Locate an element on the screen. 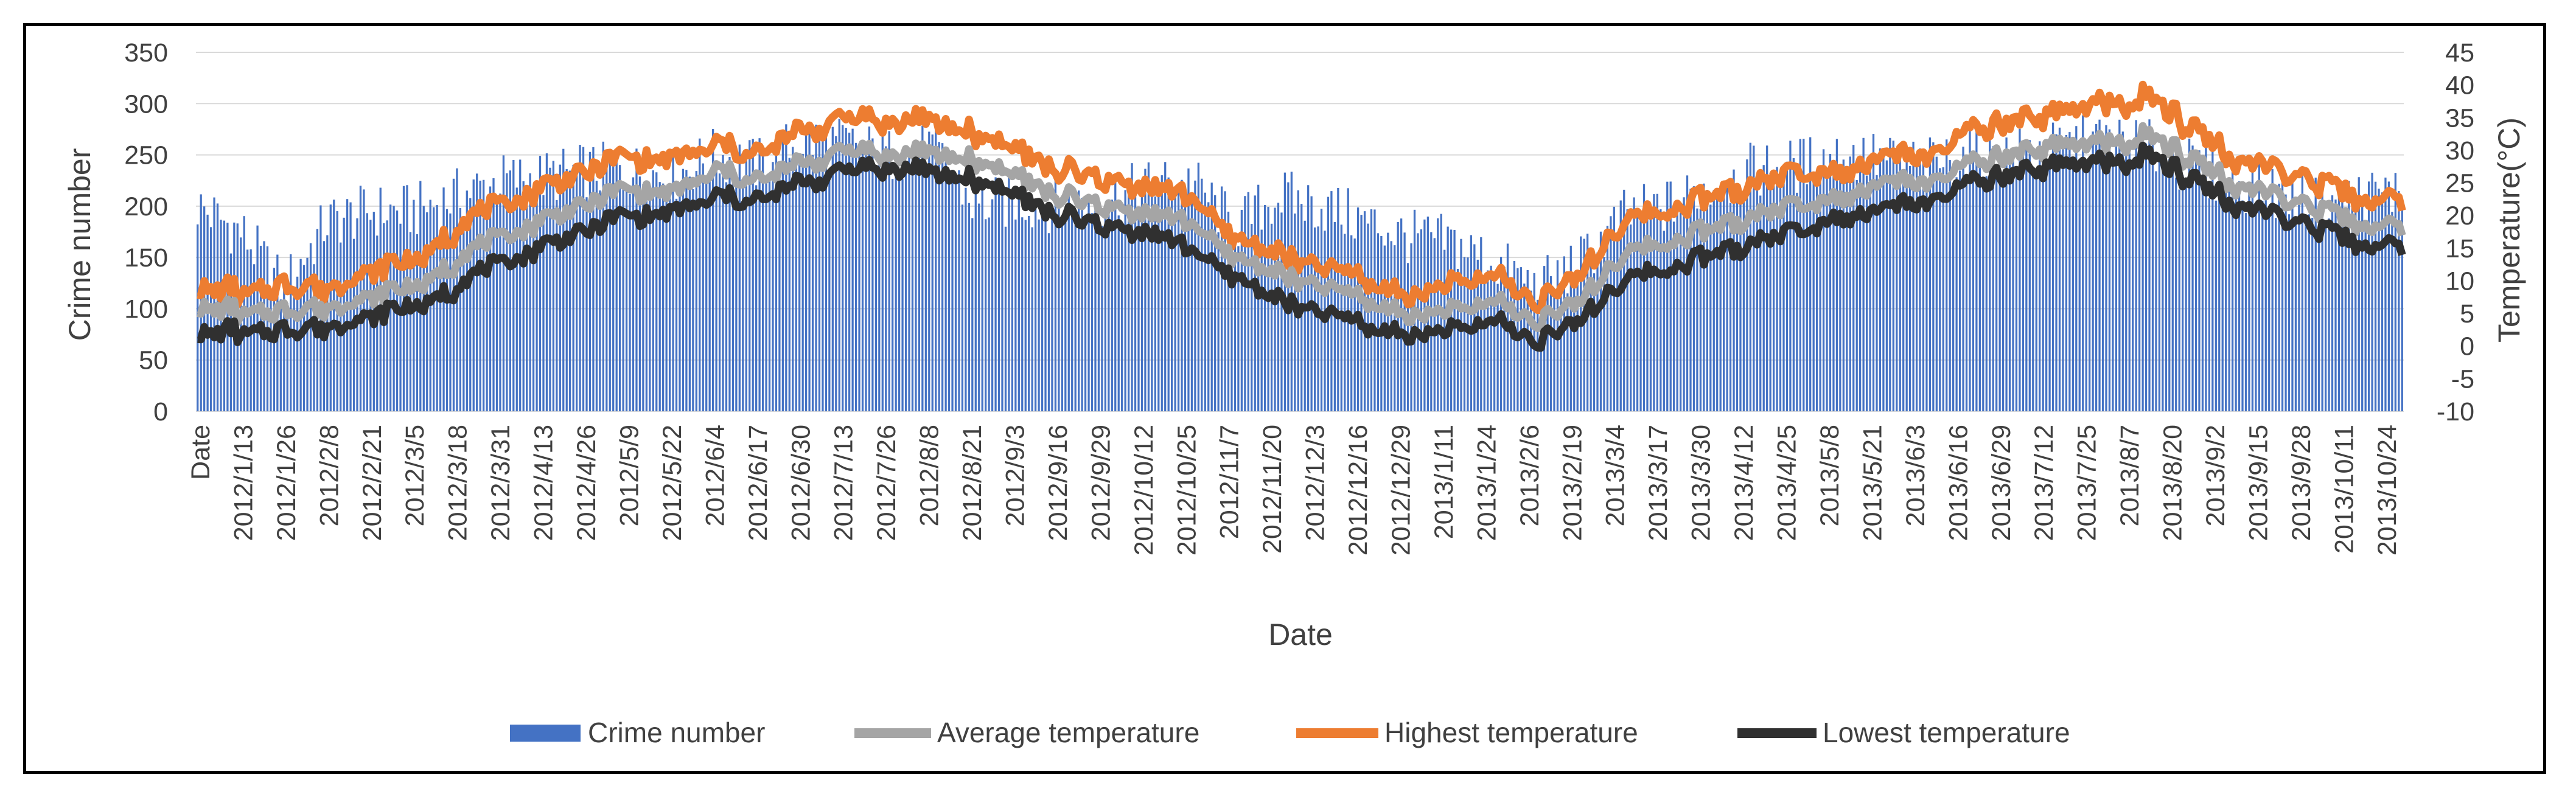 Image resolution: width=2576 pixels, height=797 pixels. x-tick-label: 2013/3/17 is located at coordinates (1658, 483).